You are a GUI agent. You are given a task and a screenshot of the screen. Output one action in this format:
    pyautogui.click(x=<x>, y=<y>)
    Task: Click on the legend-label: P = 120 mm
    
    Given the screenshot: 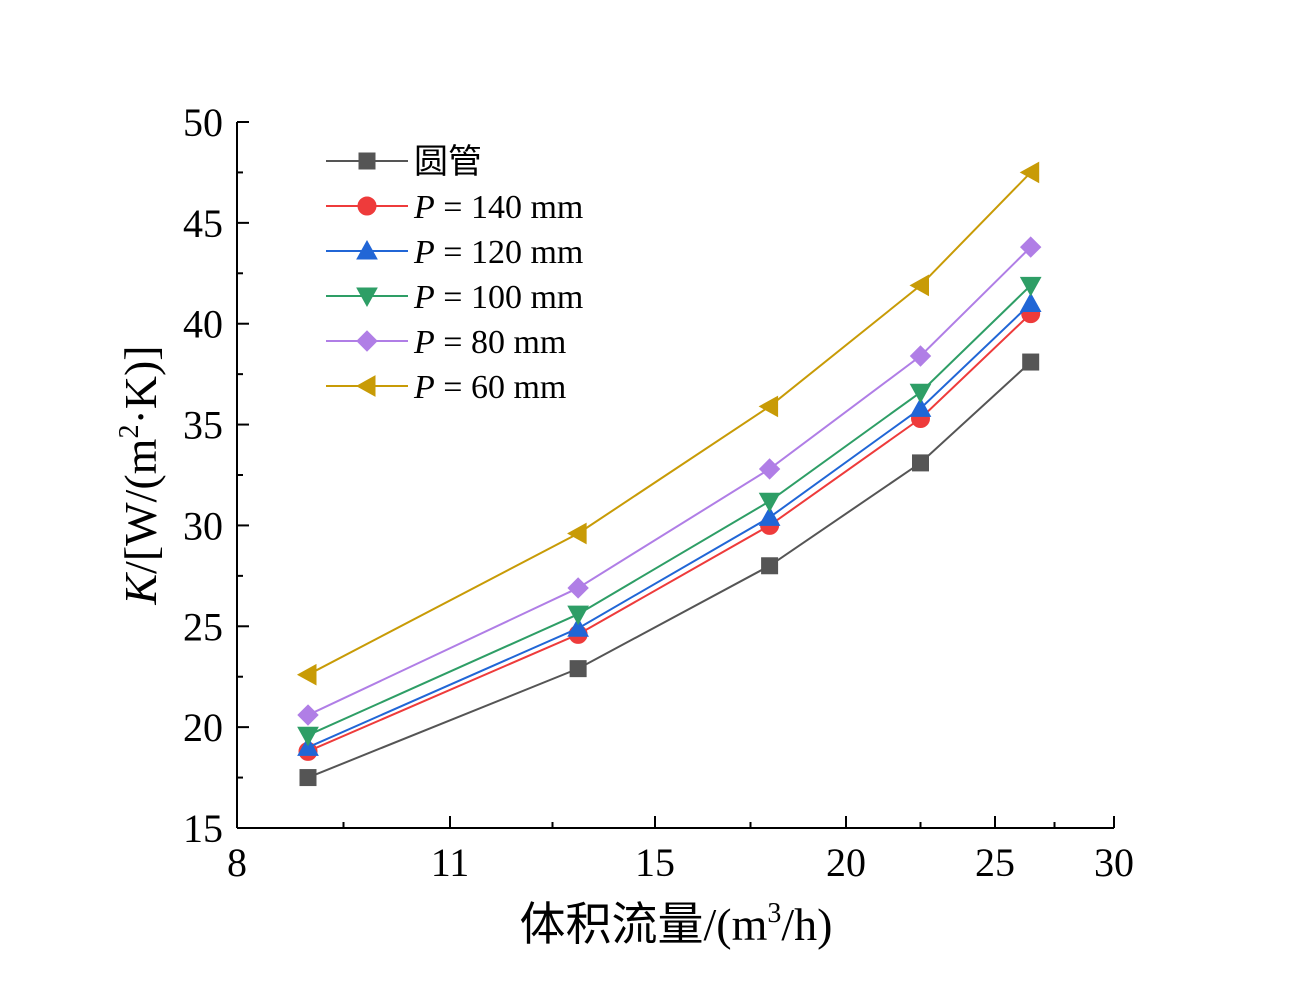 What is the action you would take?
    pyautogui.click(x=498, y=252)
    